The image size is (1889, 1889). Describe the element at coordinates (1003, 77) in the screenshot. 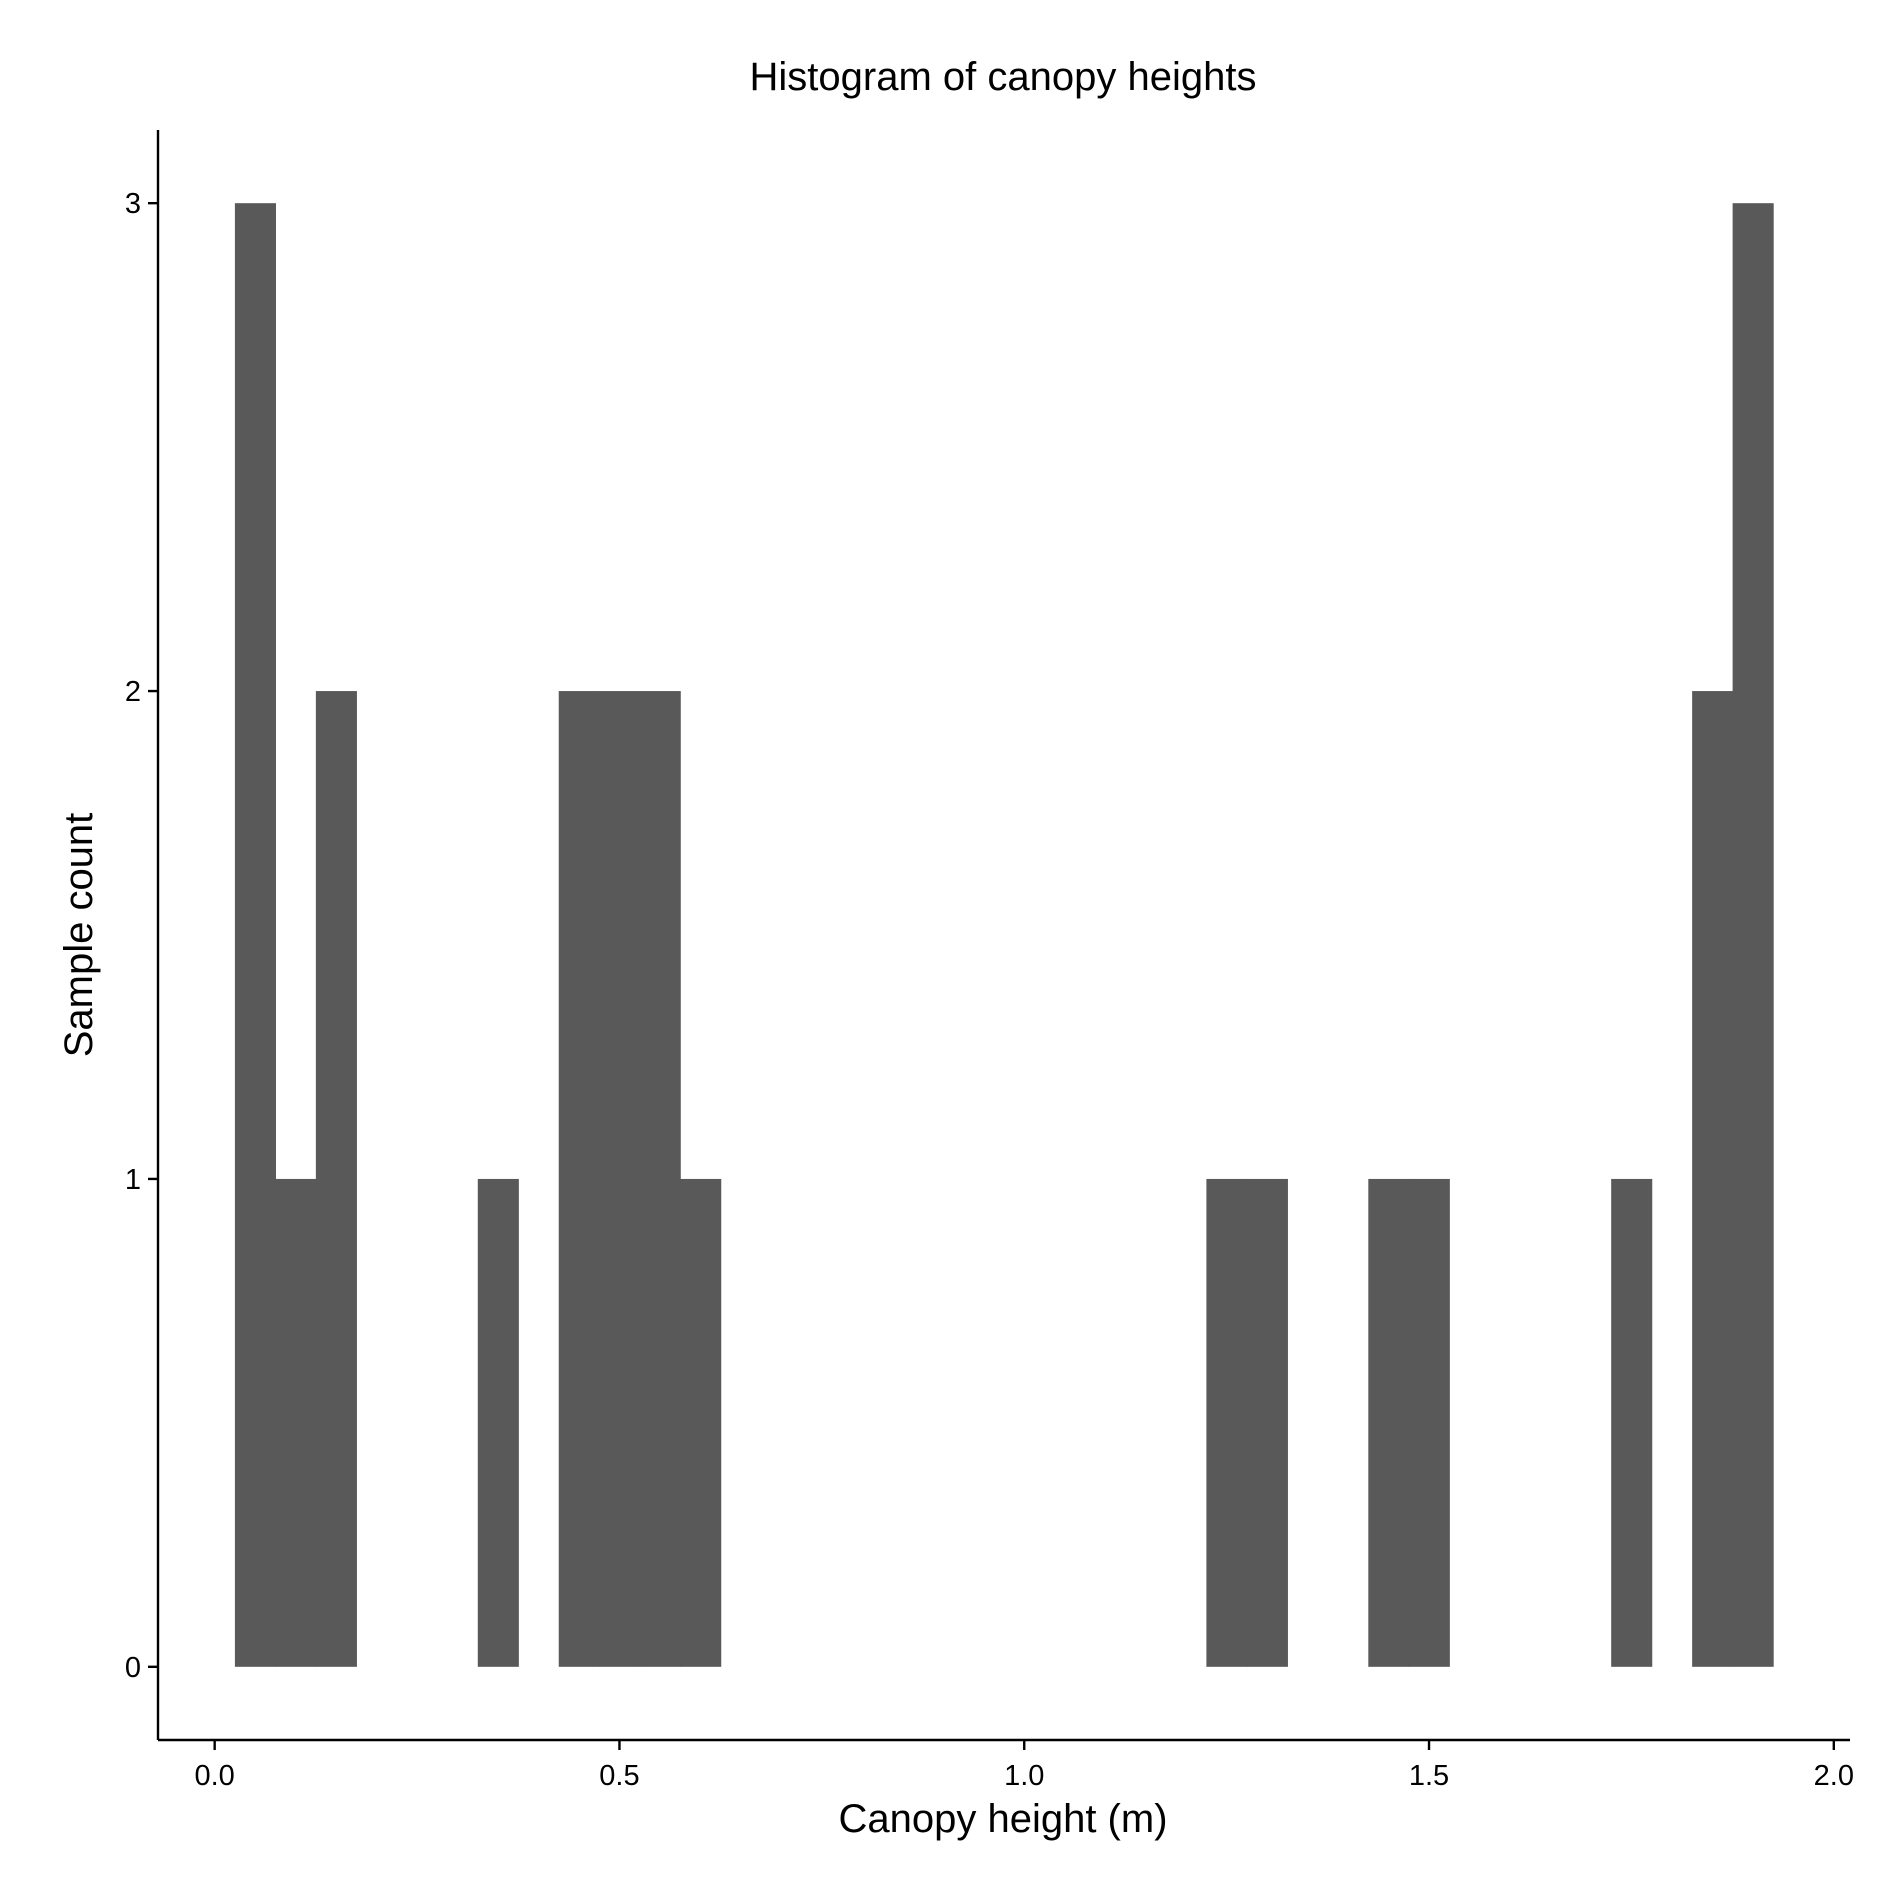

I see `chart-title: Histogram of canopy heights` at that location.